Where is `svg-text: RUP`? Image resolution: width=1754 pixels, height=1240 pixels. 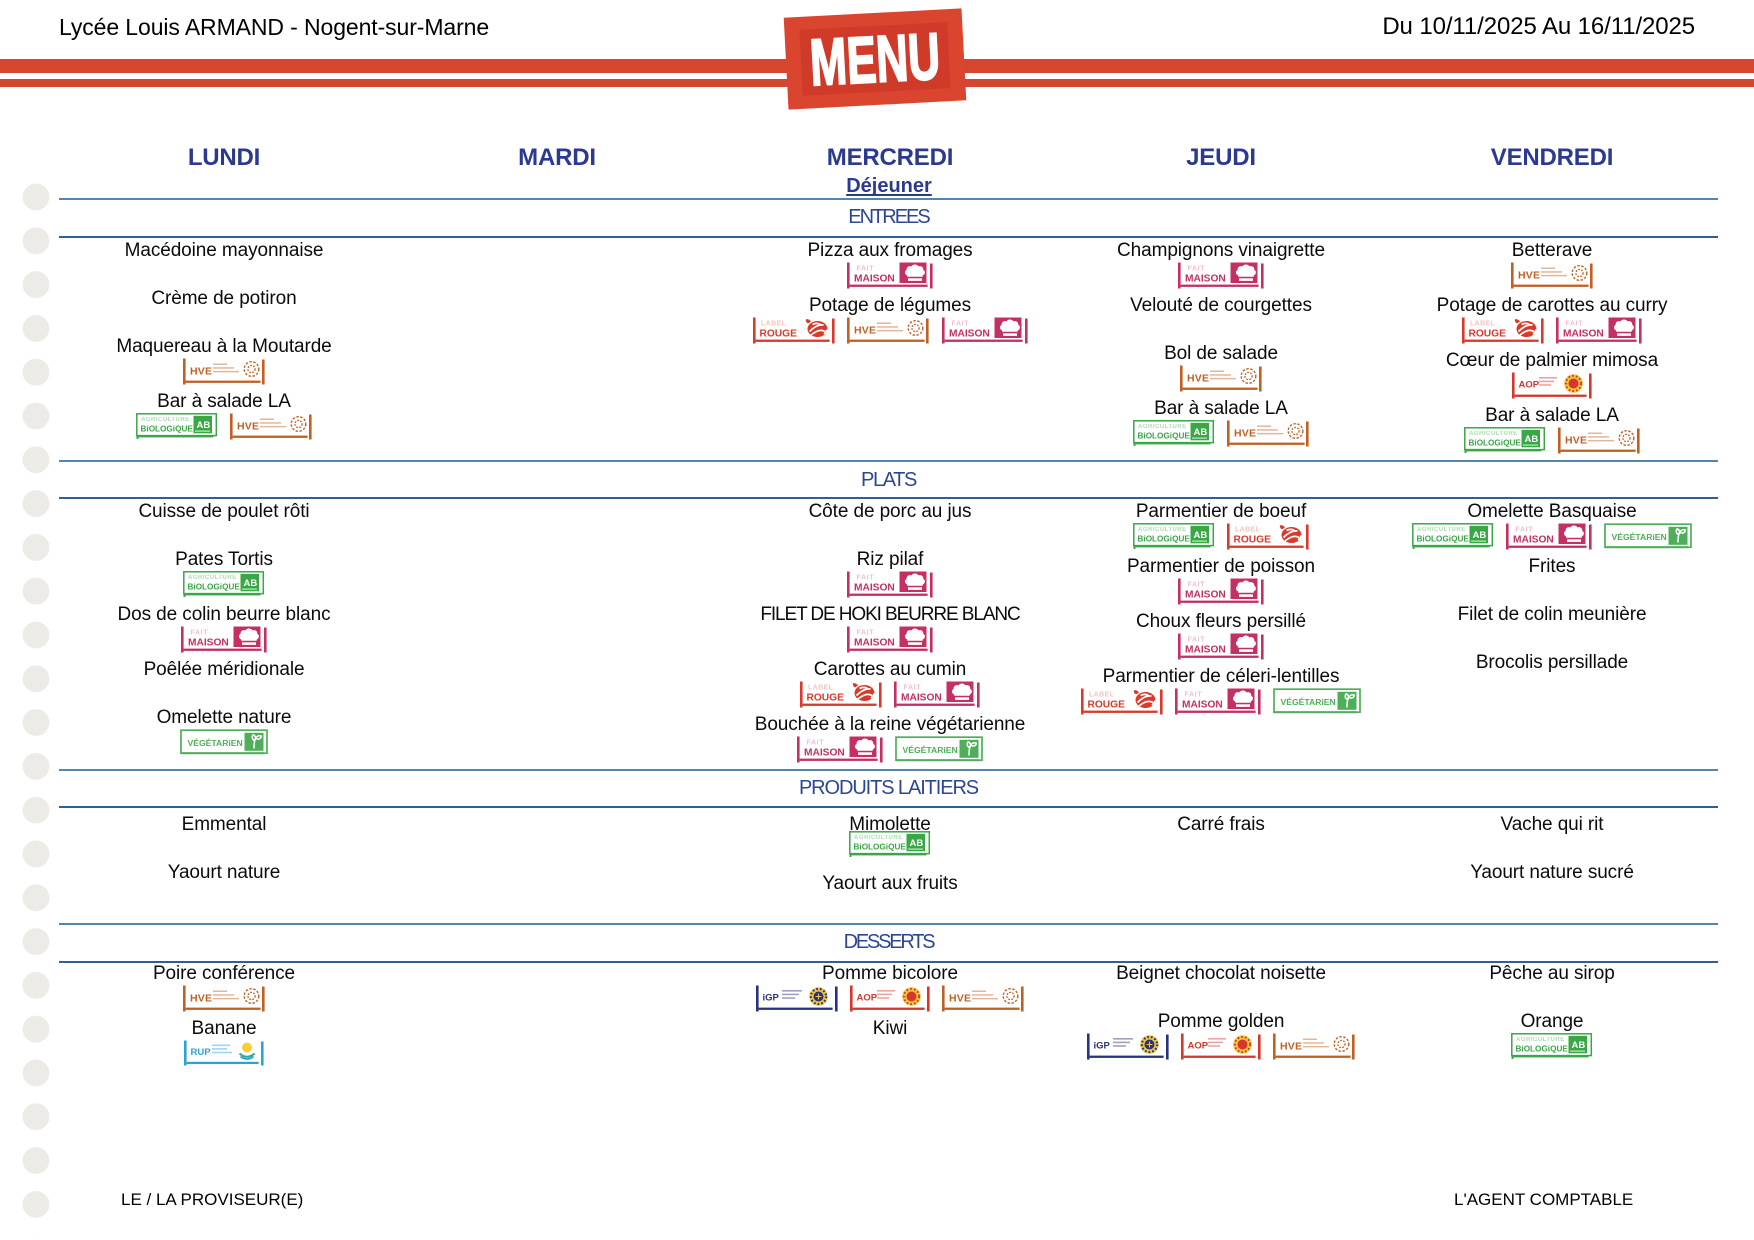
svg-text: RUP is located at coordinates (201, 1052).